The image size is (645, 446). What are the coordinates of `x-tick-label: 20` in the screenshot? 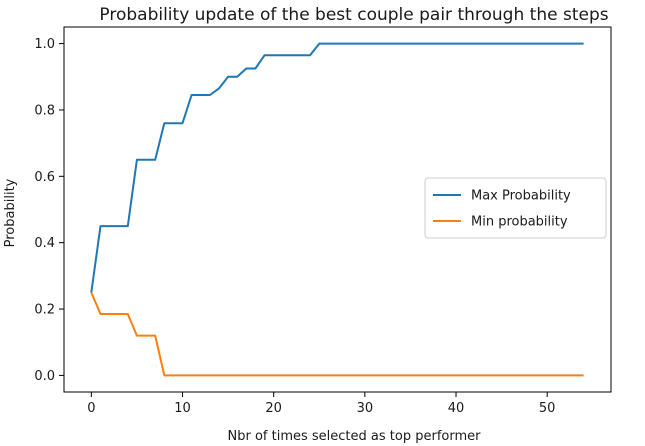 It's located at (273, 408).